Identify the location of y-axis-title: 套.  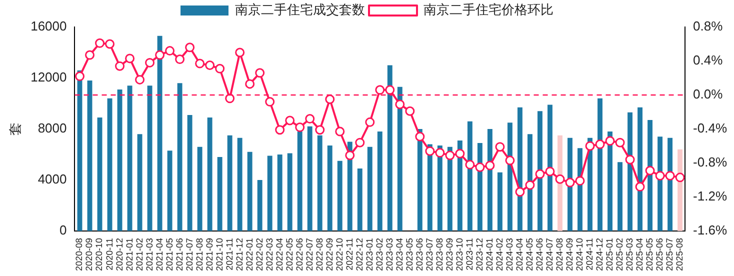
(14, 129).